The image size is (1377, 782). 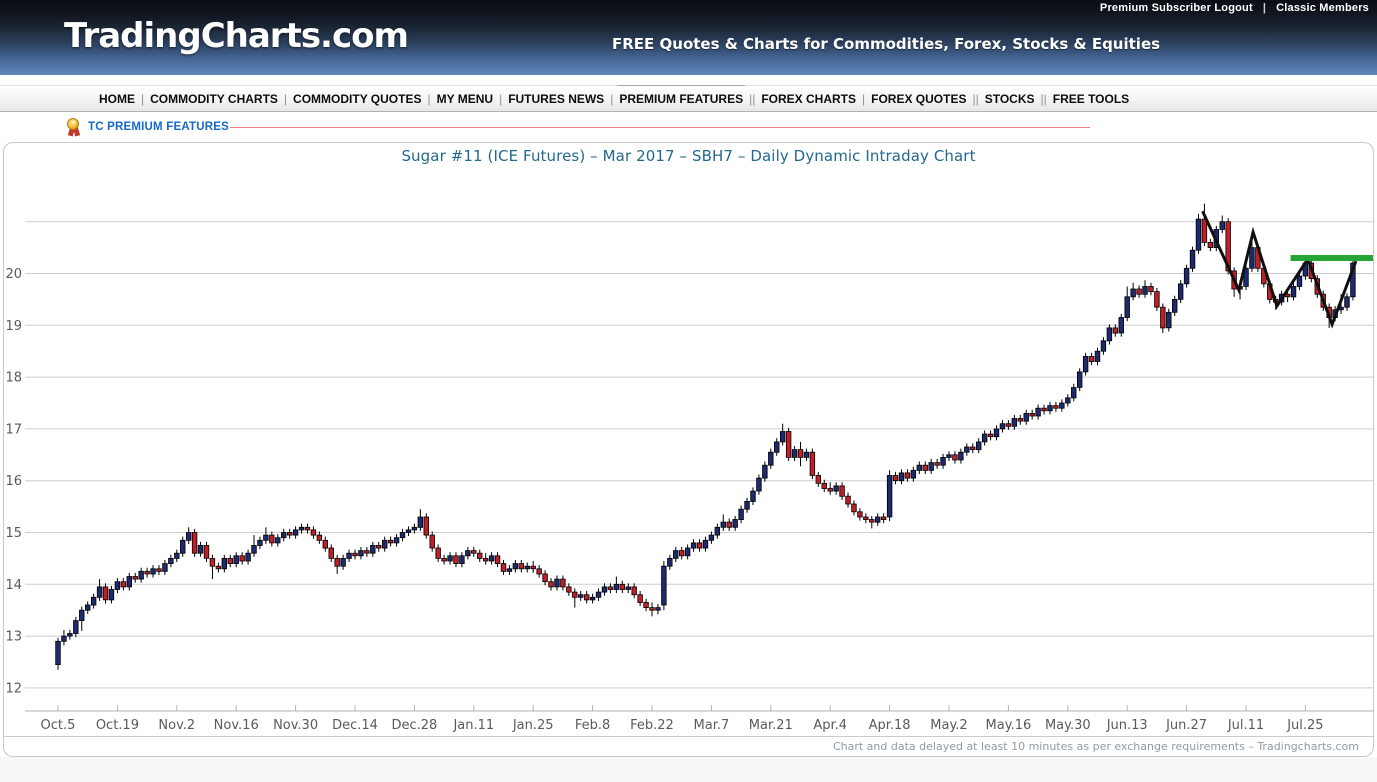 I want to click on svg-text: Nov.16, so click(x=236, y=725).